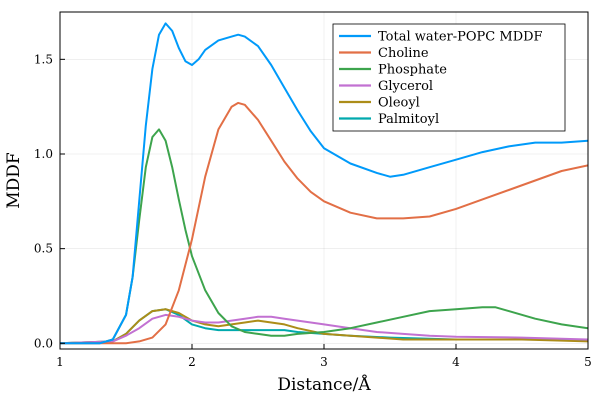  What do you see at coordinates (324, 329) in the screenshot?
I see `series-line-glycerol` at bounding box center [324, 329].